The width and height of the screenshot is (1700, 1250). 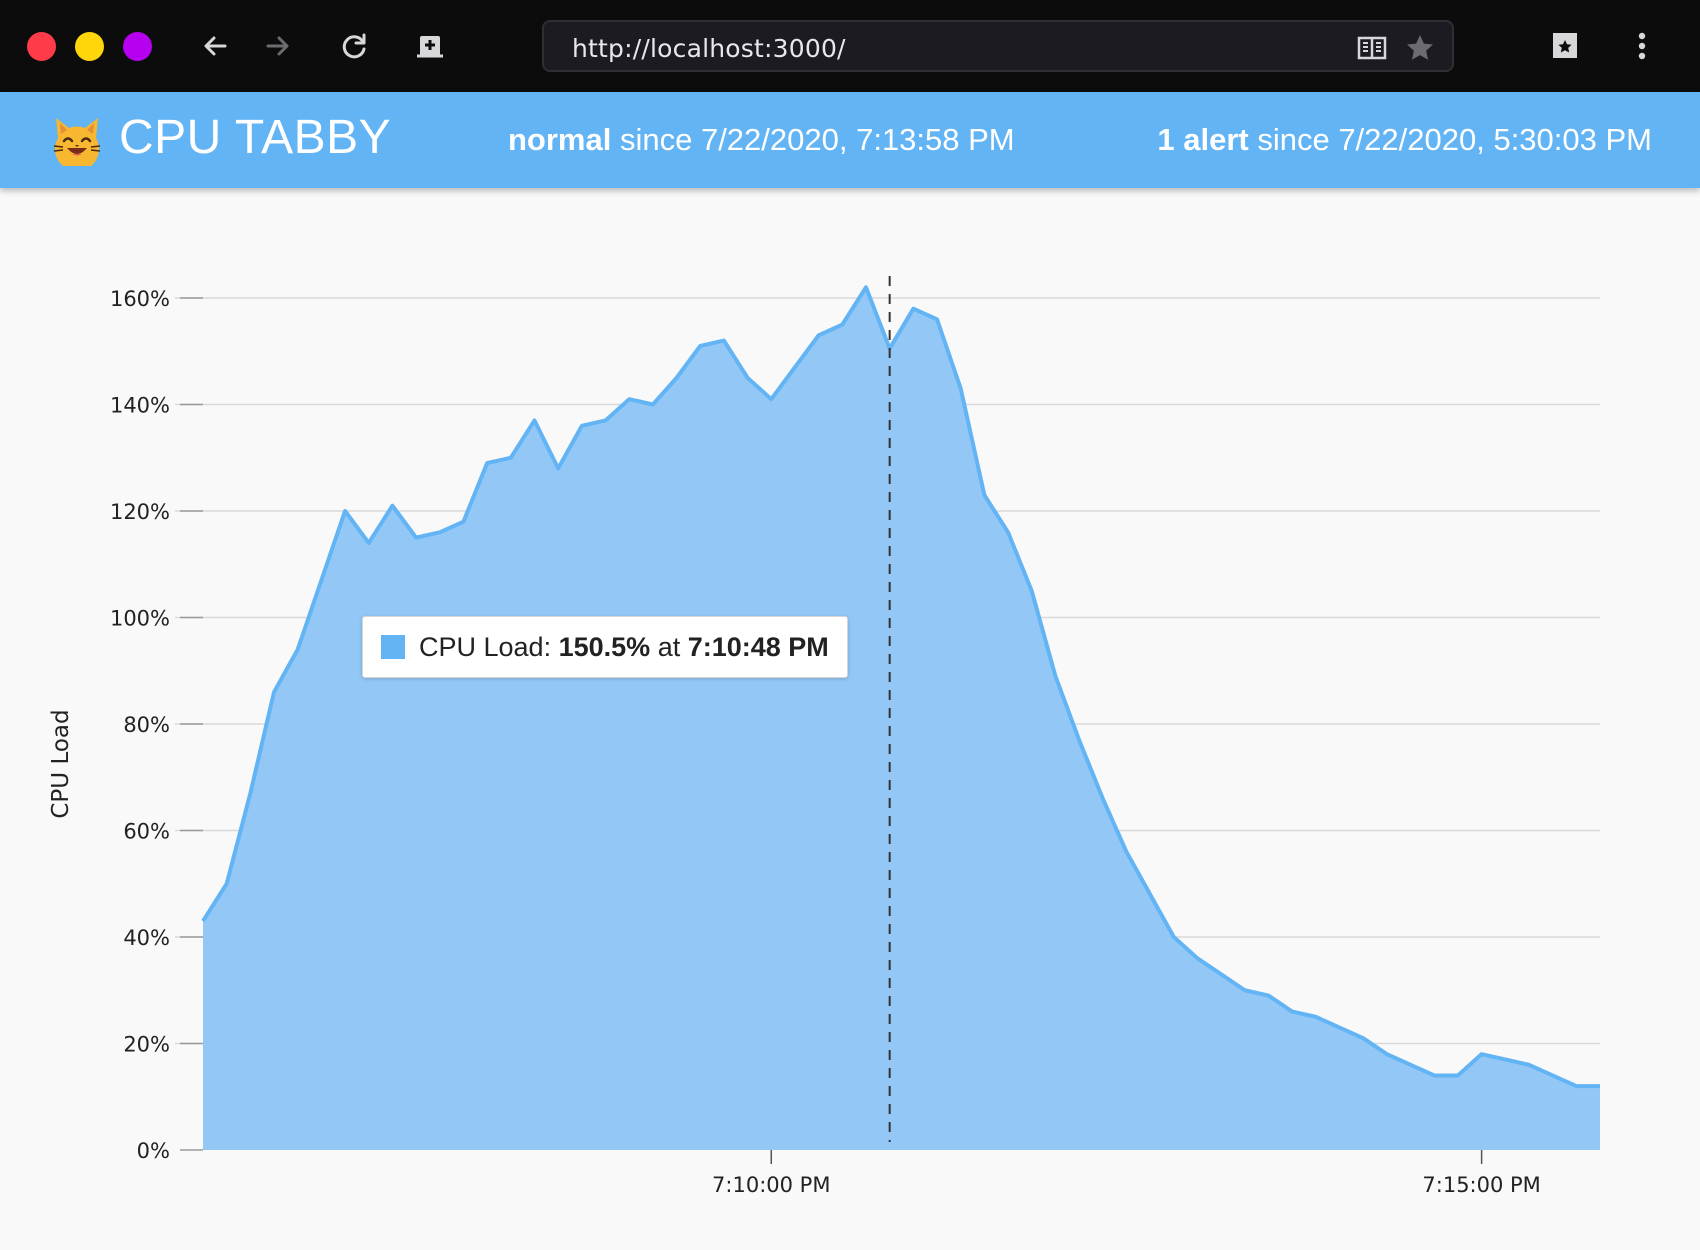 I want to click on alerts-count: 1 alert, so click(x=1203, y=139).